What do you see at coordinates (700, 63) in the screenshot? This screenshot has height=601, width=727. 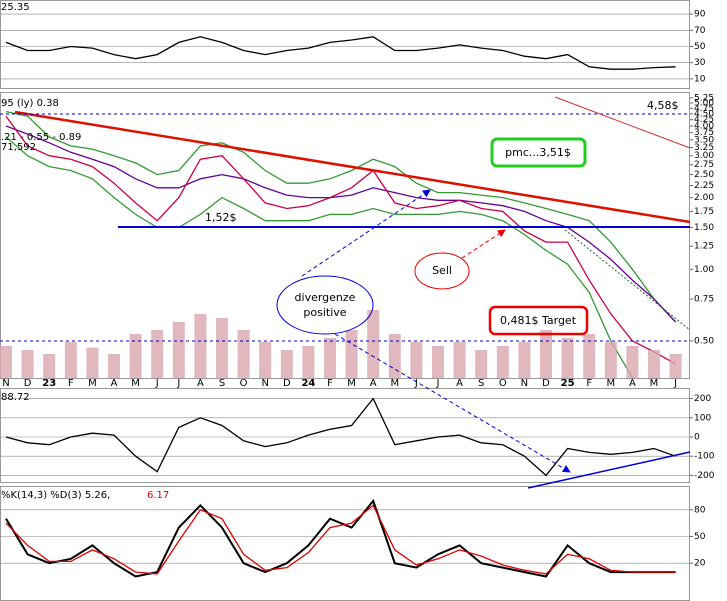 I see `y-tick-label: 30` at bounding box center [700, 63].